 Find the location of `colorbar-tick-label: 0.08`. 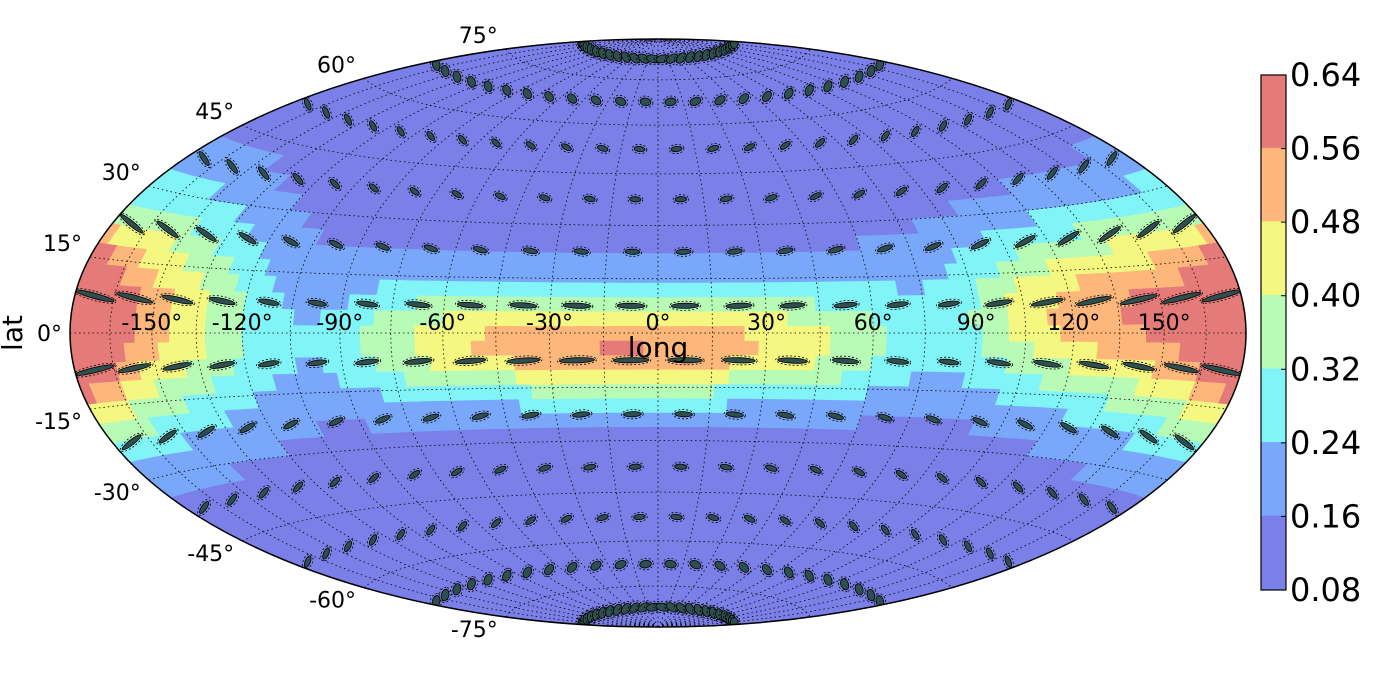

colorbar-tick-label: 0.08 is located at coordinates (1325, 590).